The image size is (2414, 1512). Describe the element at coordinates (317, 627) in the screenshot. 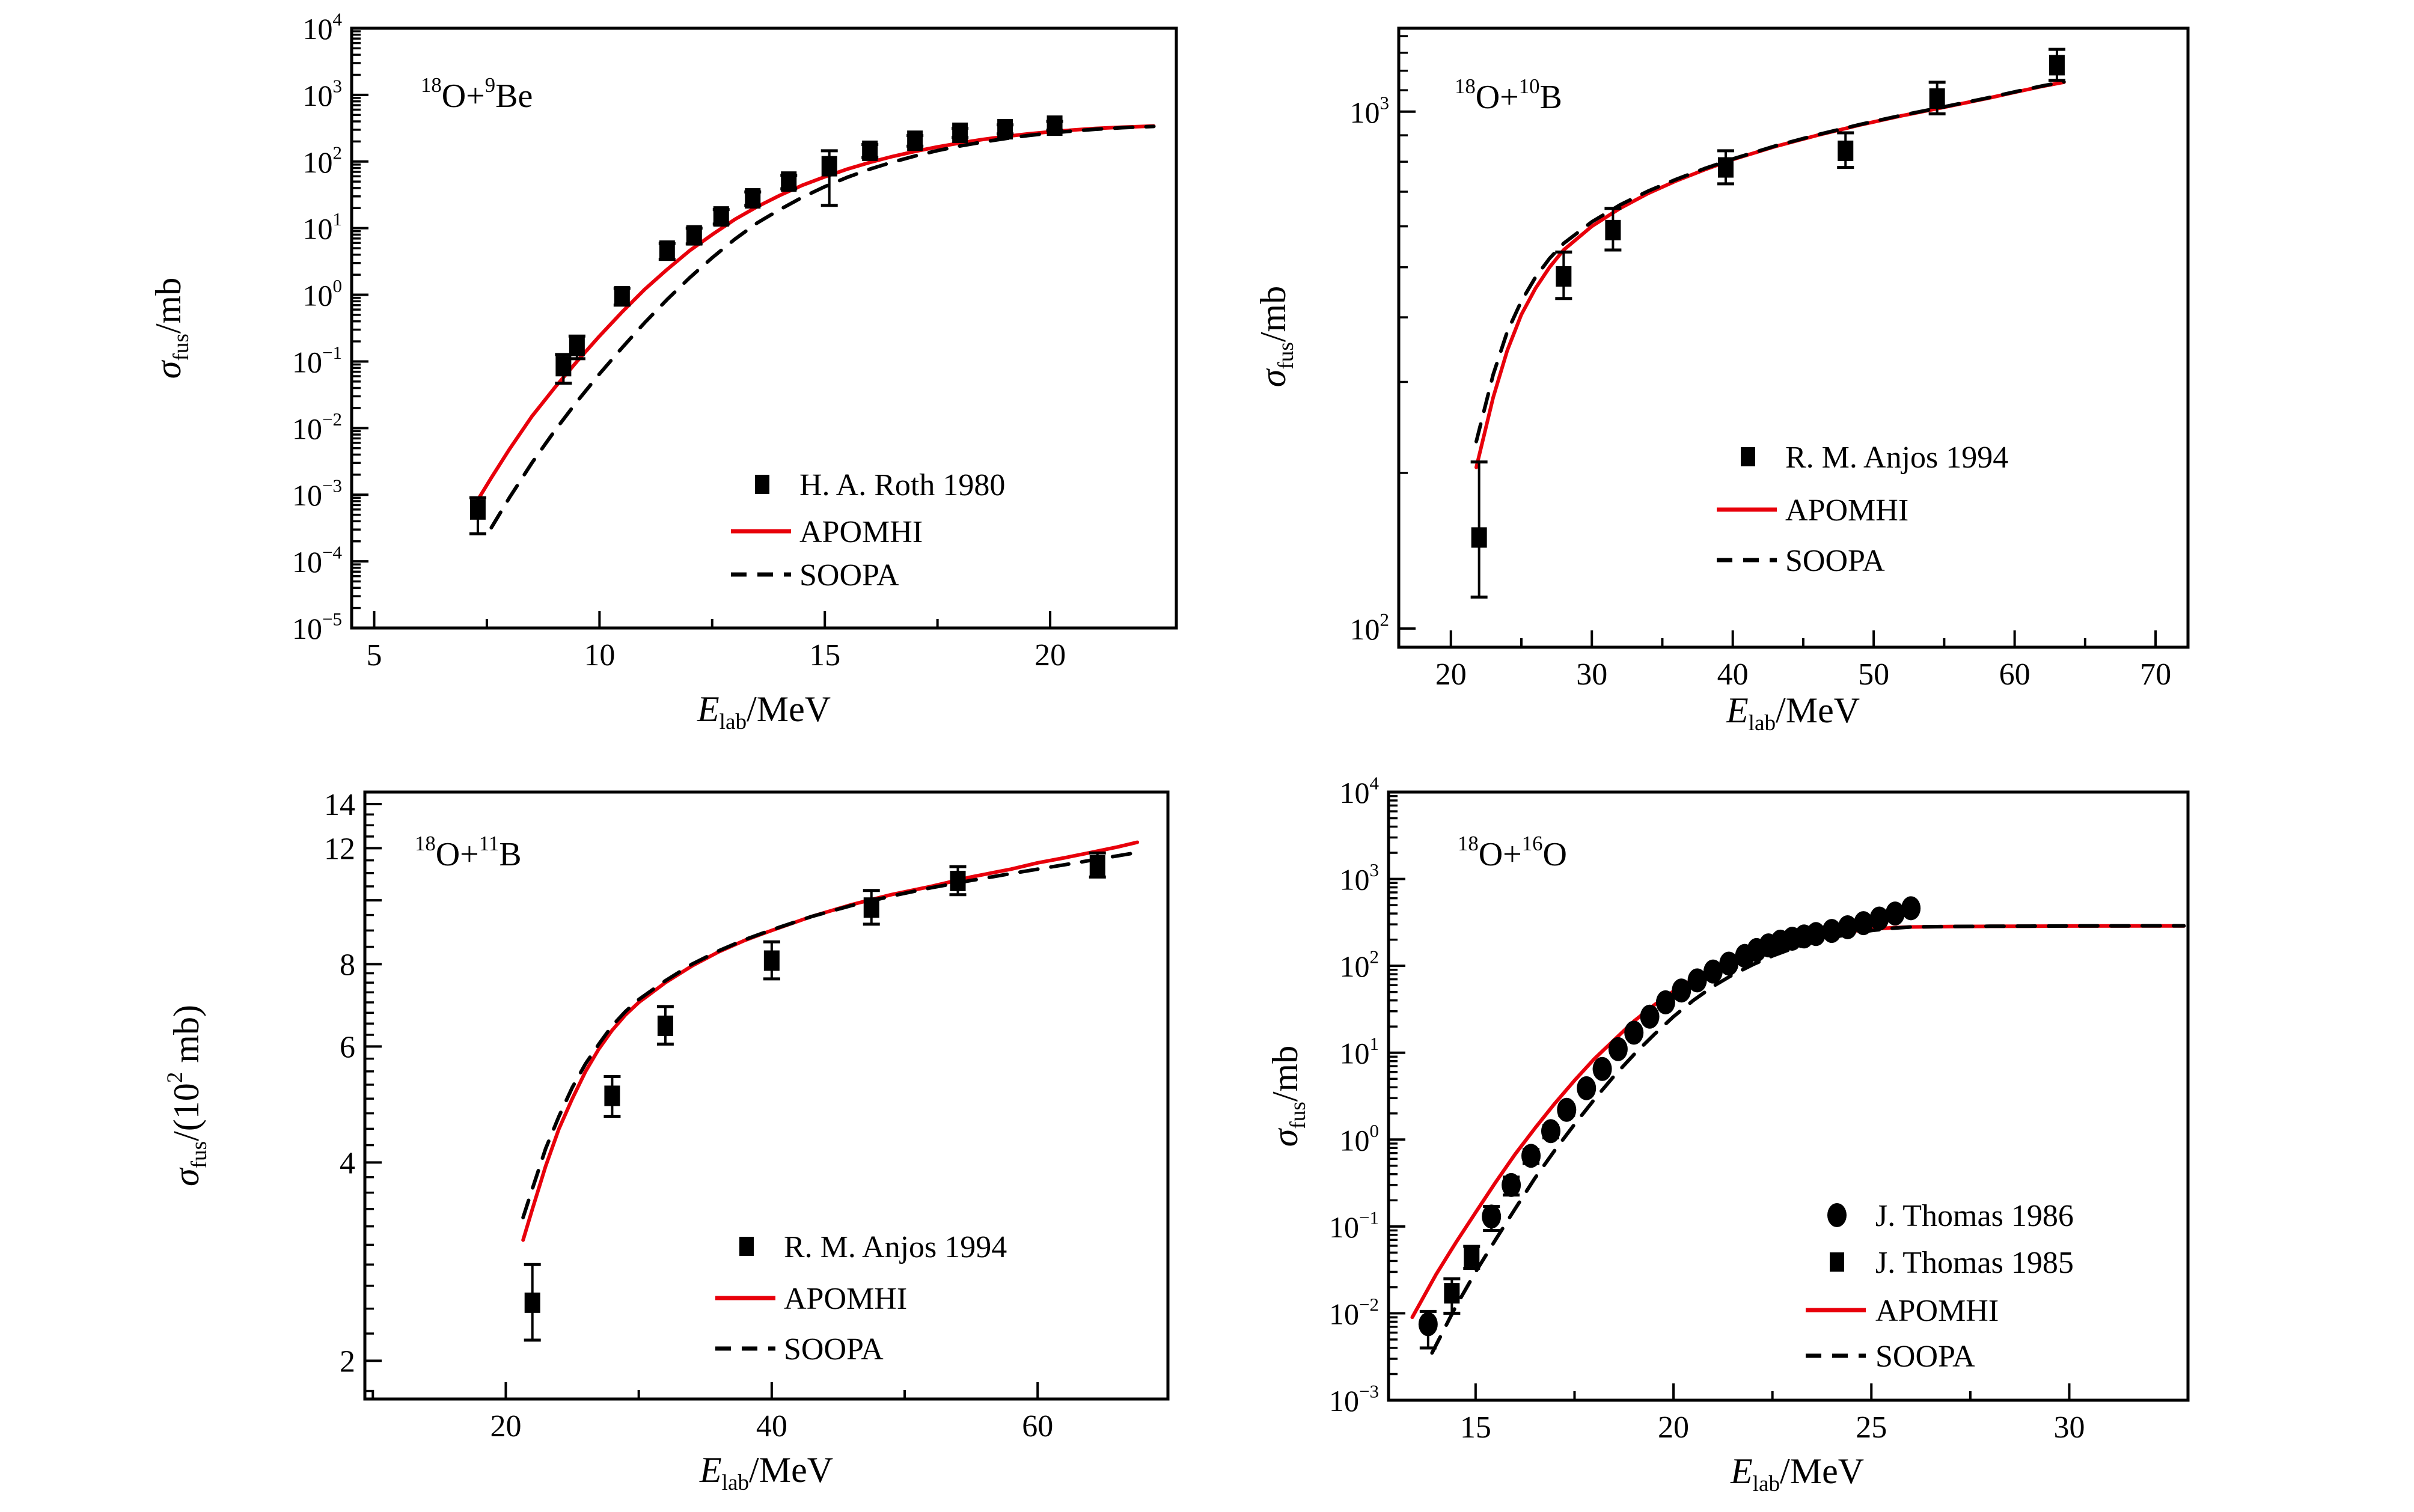

I see `y-tick-label: 10⁻⁵` at that location.